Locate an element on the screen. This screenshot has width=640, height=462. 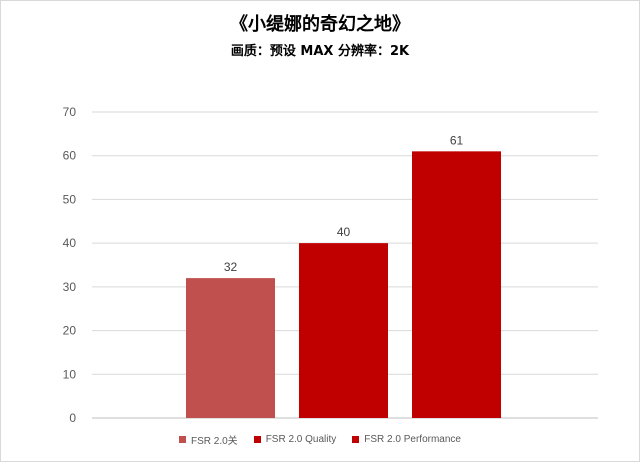
data-label: 61 is located at coordinates (457, 140).